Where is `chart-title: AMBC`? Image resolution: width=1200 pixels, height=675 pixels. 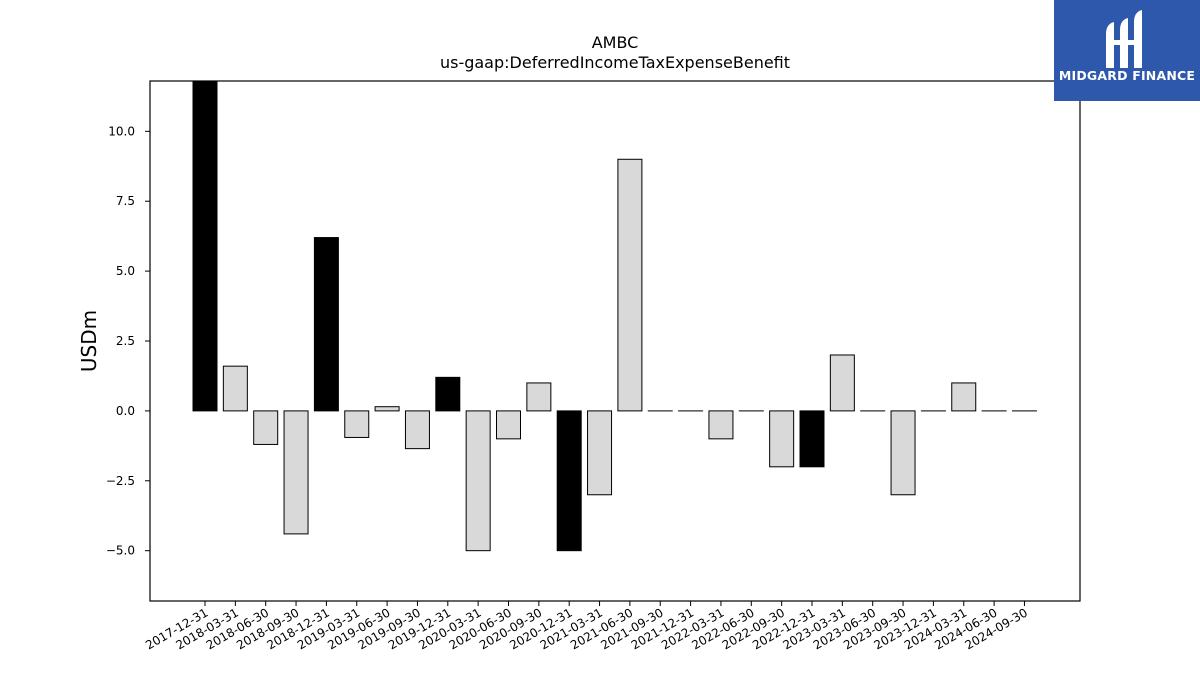 chart-title: AMBC is located at coordinates (615, 42).